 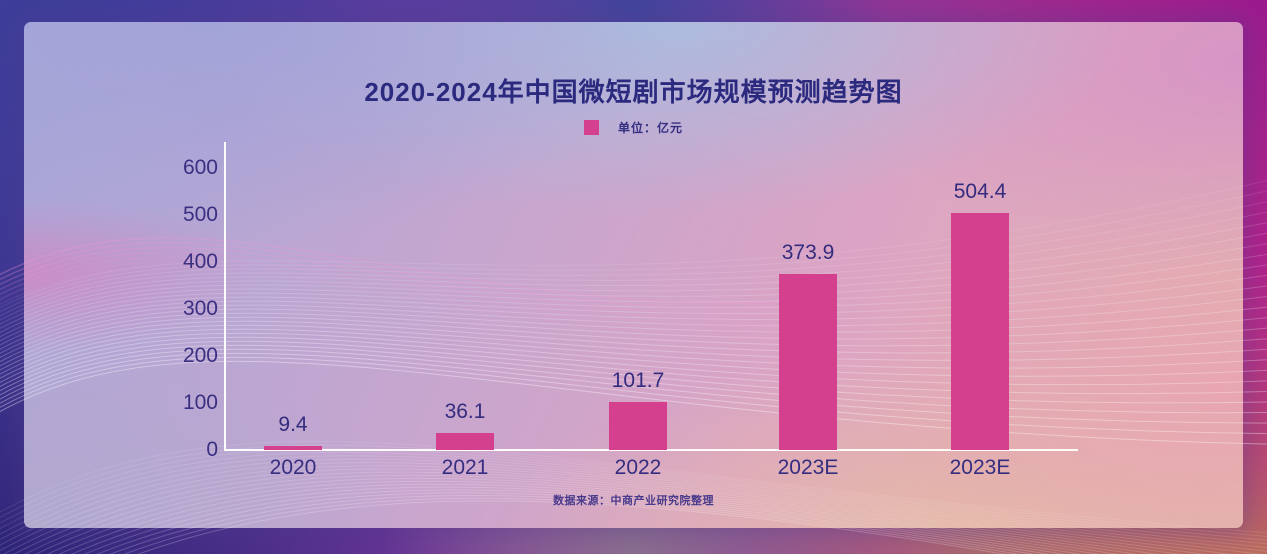 What do you see at coordinates (293, 424) in the screenshot?
I see `bar-value-label: 9.4` at bounding box center [293, 424].